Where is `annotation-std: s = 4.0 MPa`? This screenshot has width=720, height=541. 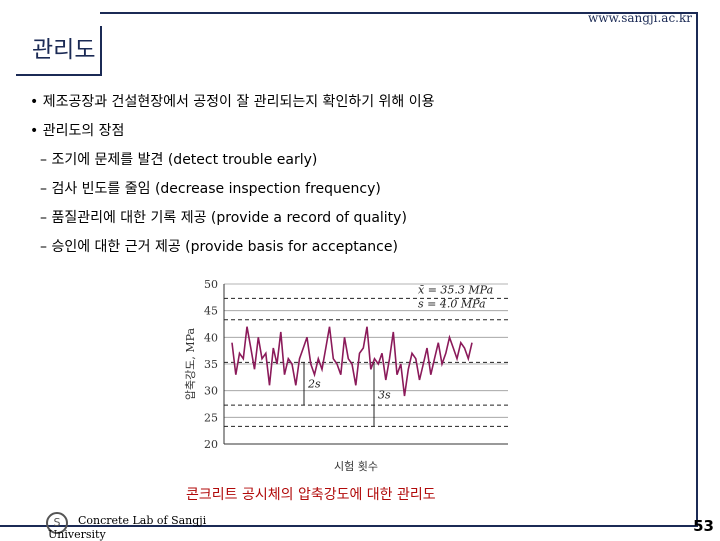
annotation-std: s = 4.0 MPa is located at coordinates (452, 303).